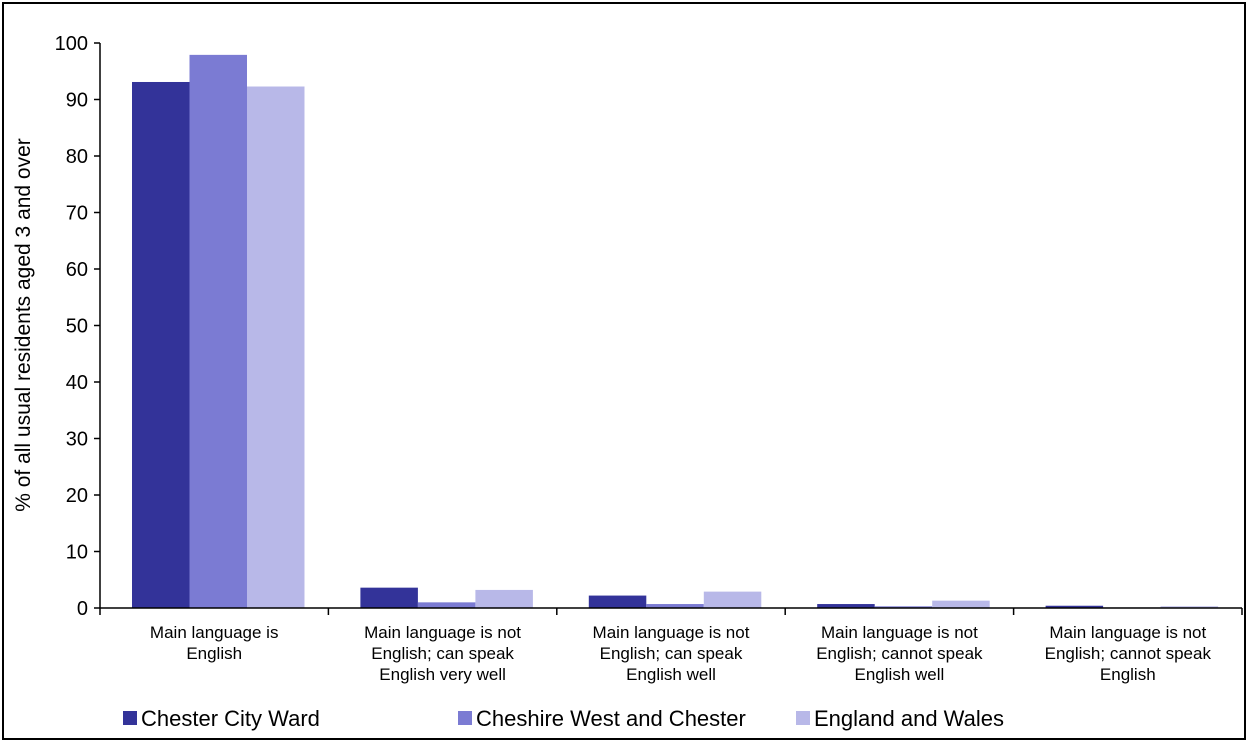  Describe the element at coordinates (442, 674) in the screenshot. I see `x-category-label-line: English very well` at that location.